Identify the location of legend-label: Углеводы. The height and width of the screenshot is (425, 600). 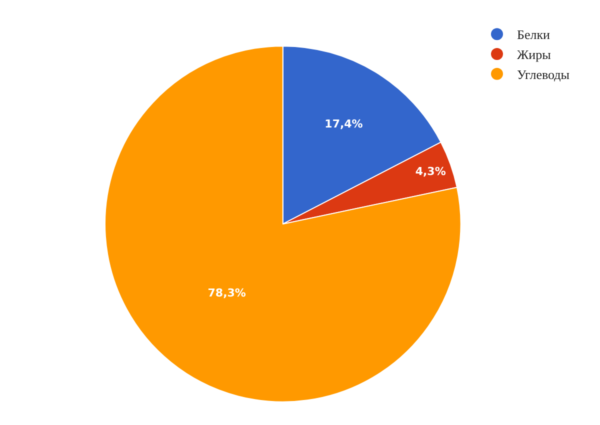
(543, 74).